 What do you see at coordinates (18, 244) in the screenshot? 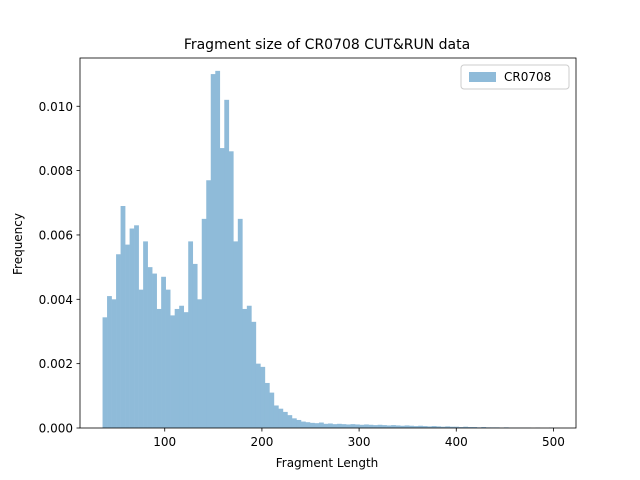
I see `y-axis-label: Frequency` at bounding box center [18, 244].